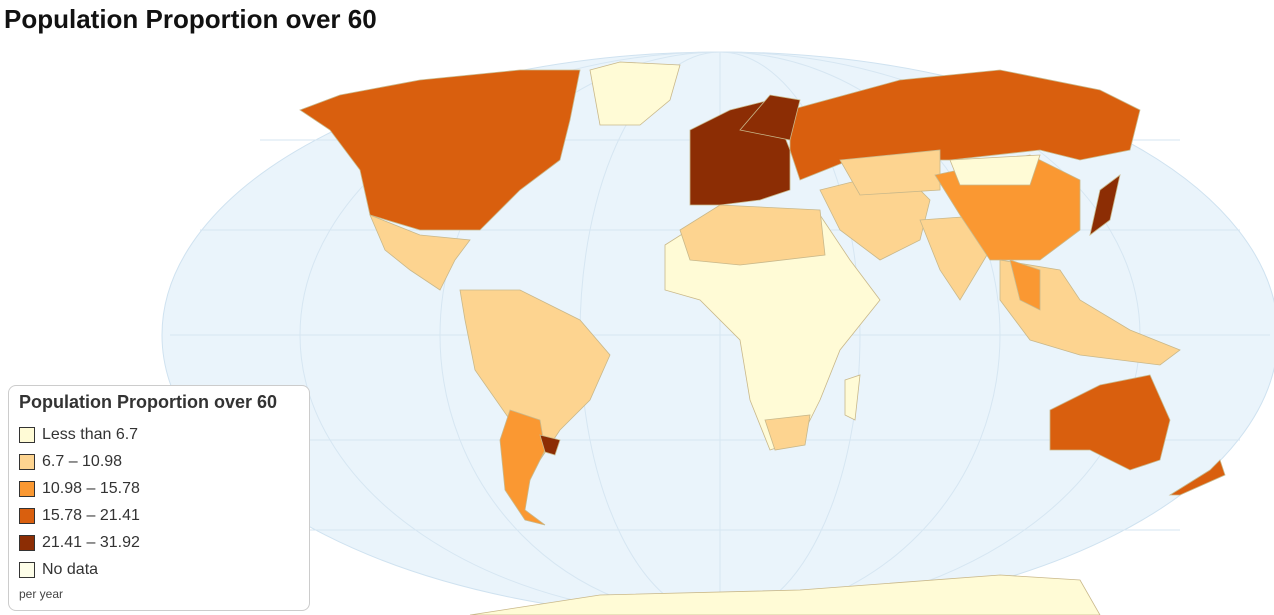 Image resolution: width=1274 pixels, height=615 pixels. What do you see at coordinates (772, 330) in the screenshot?
I see `africa` at bounding box center [772, 330].